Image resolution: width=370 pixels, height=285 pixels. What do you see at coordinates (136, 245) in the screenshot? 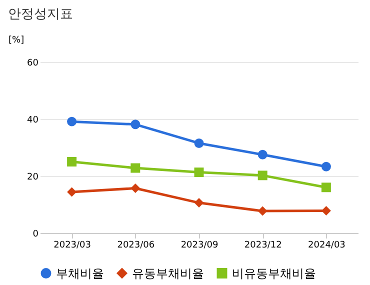
I see `x-tick-label: 2023/06` at bounding box center [136, 245].